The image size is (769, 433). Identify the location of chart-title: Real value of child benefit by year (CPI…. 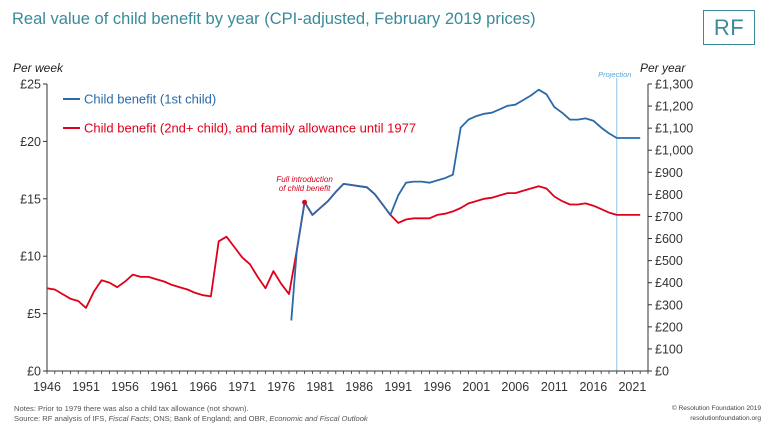
(274, 19).